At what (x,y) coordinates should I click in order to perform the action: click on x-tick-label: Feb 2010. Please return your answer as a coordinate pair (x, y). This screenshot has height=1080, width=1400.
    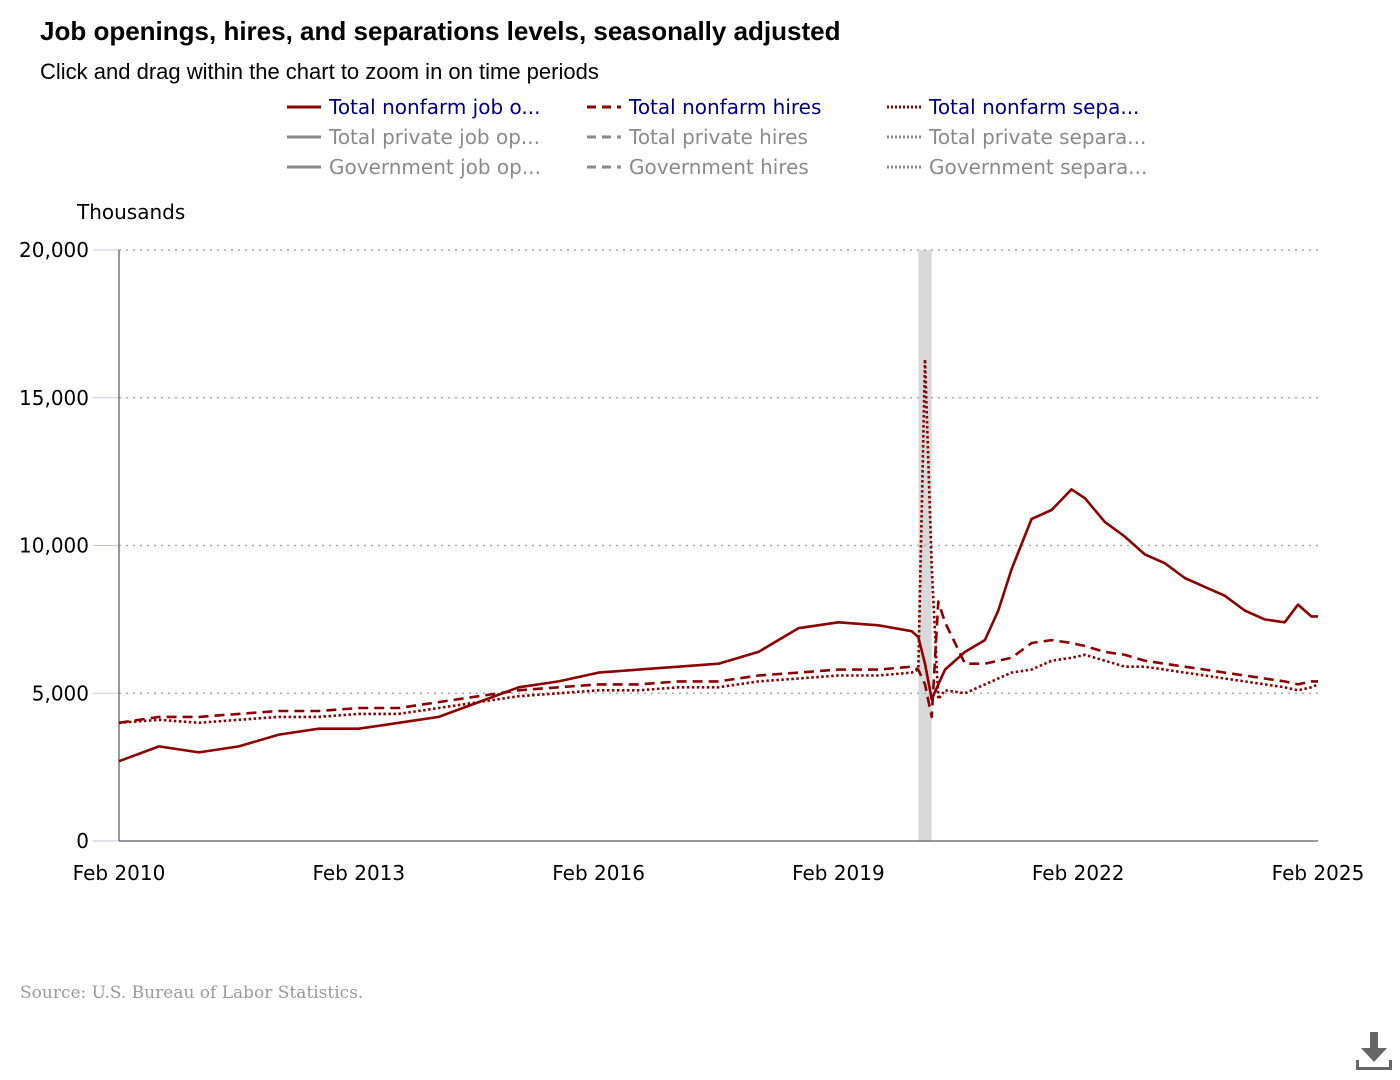
    Looking at the image, I should click on (119, 873).